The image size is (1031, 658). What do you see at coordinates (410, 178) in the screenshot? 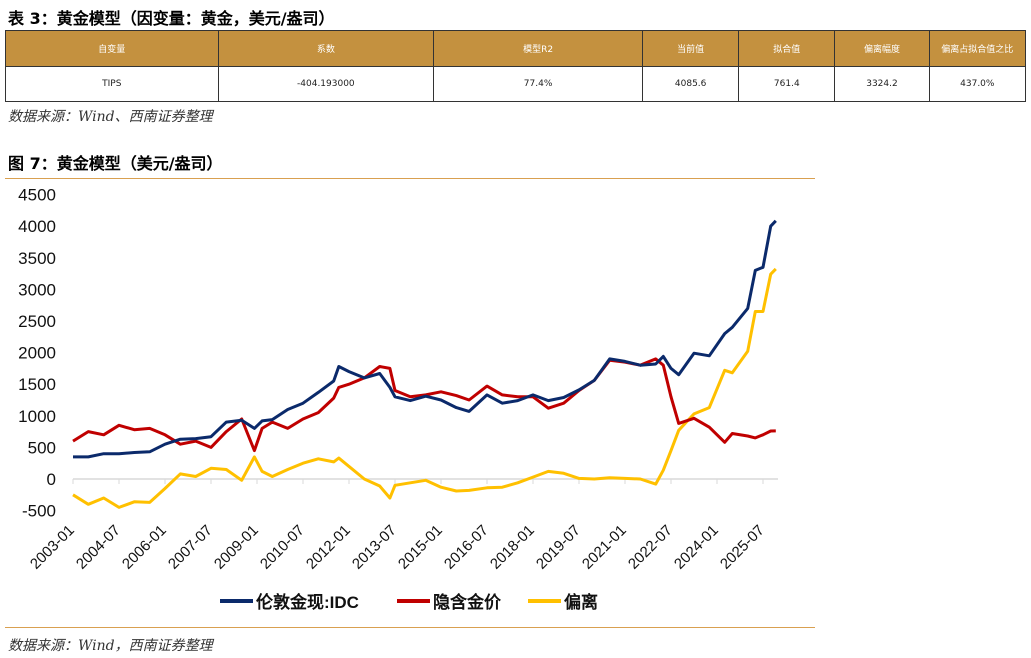
I see `top-rule` at bounding box center [410, 178].